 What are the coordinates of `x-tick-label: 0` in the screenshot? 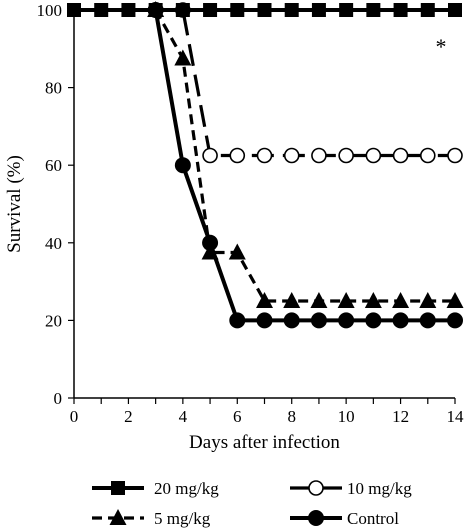 It's located at (74, 416).